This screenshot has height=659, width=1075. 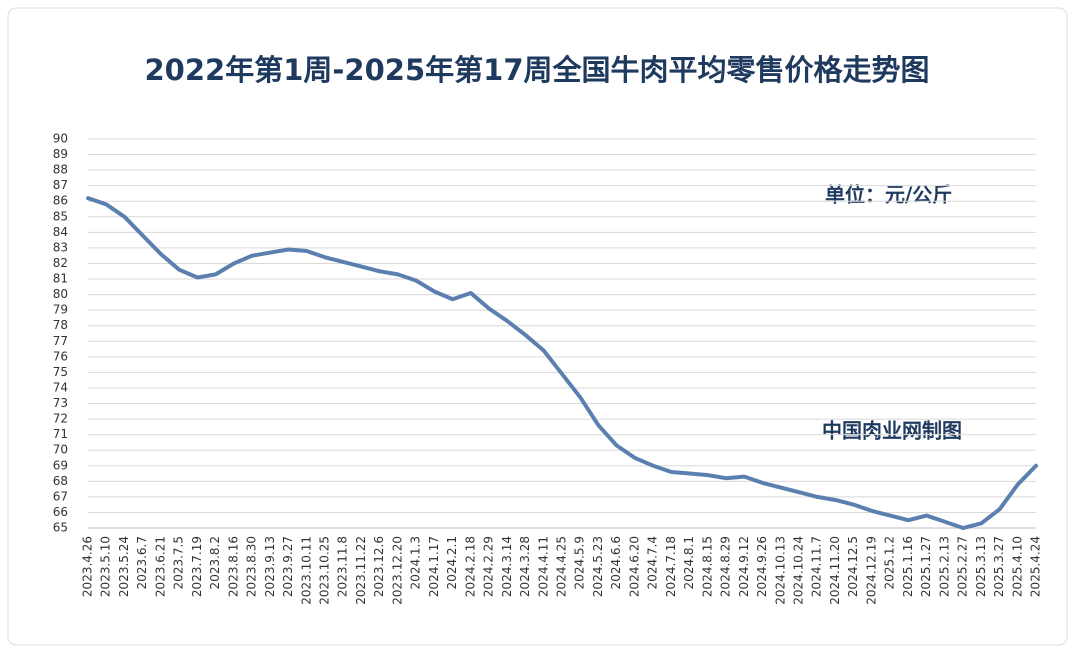 I want to click on x-tick-label: 2024.11.20, so click(x=835, y=570).